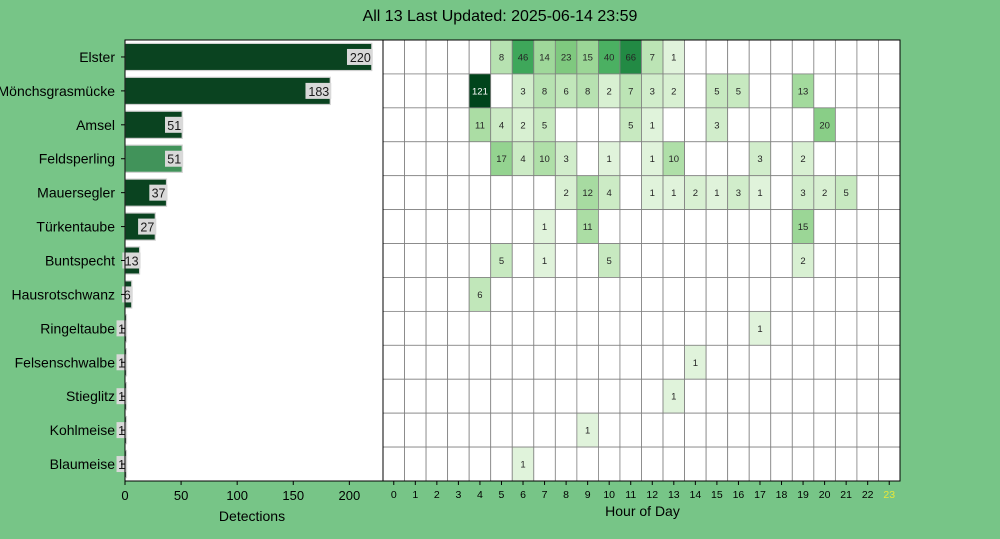 The height and width of the screenshot is (539, 1000). I want to click on hour-tick-label: 9, so click(588, 495).